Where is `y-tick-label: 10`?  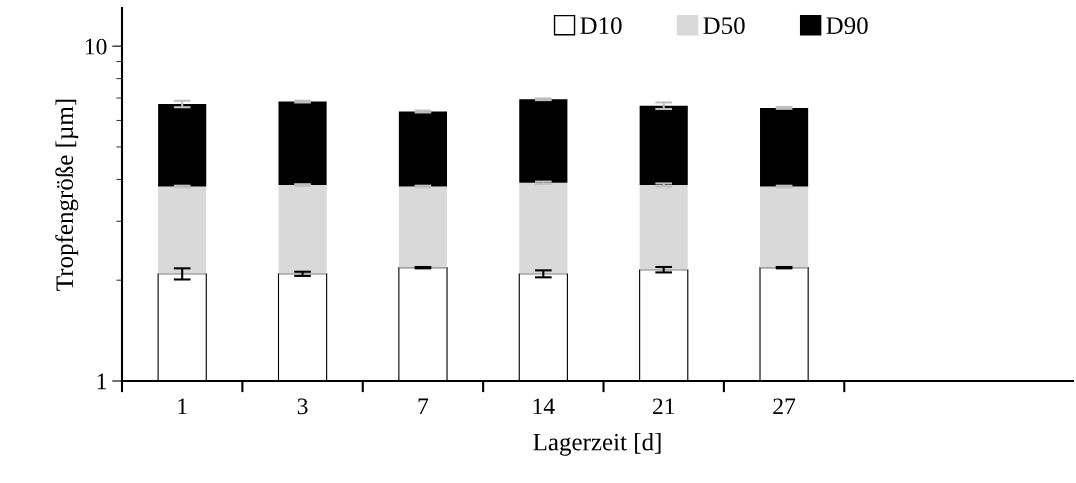 y-tick-label: 10 is located at coordinates (96, 46).